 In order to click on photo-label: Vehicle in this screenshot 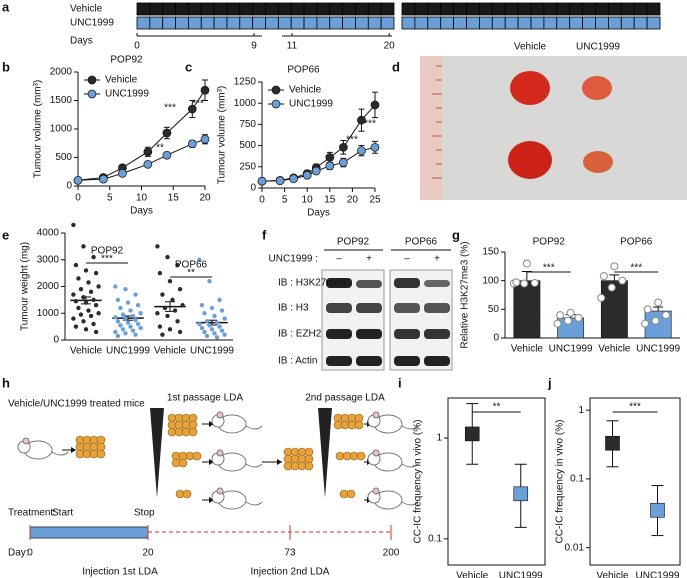, I will do `click(530, 47)`.